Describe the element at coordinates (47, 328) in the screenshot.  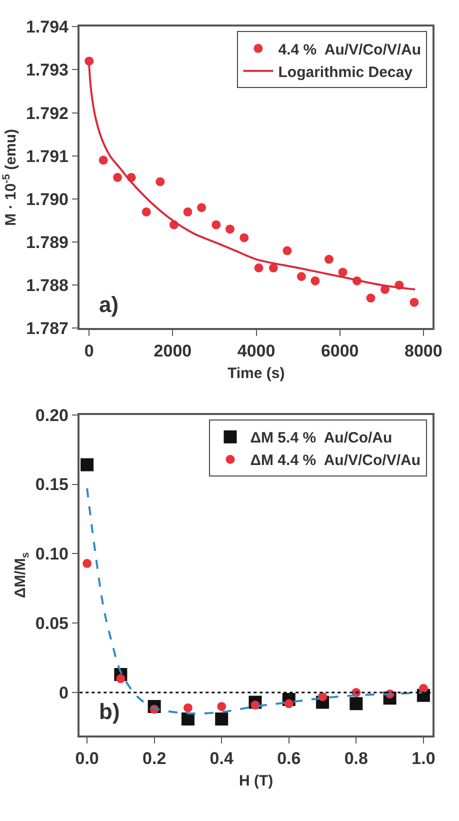
I see `y-tick-label: 1.787` at that location.